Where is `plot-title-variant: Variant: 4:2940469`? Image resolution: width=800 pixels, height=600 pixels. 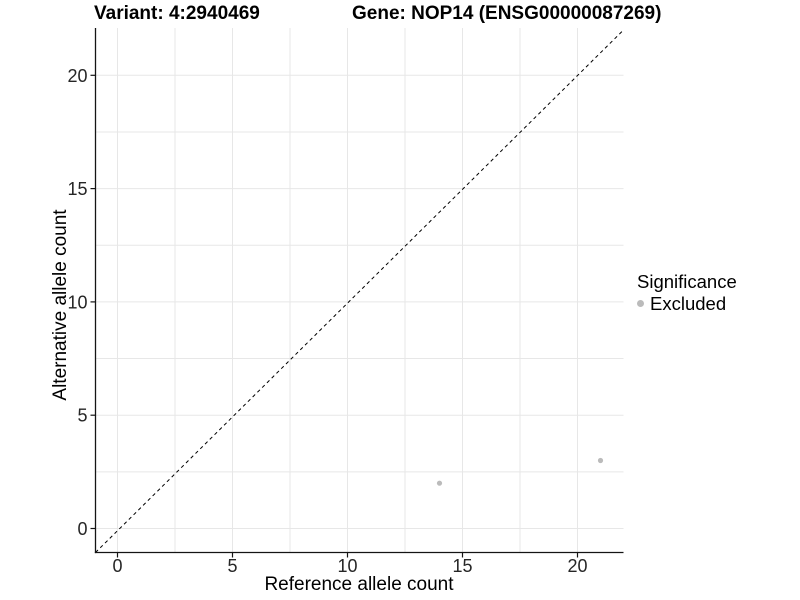
plot-title-variant: Variant: 4:2940469 is located at coordinates (177, 13).